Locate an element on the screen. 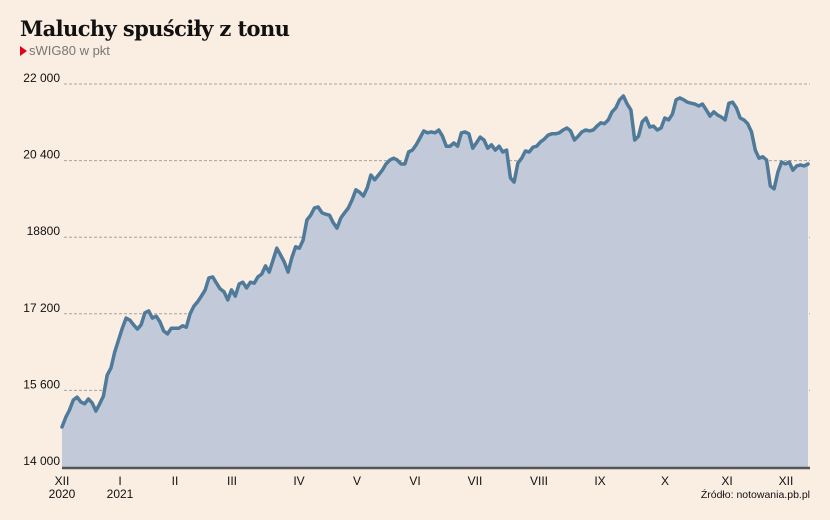 The height and width of the screenshot is (520, 830). source-note: Źródło: notowania.pb.pl is located at coordinates (755, 495).